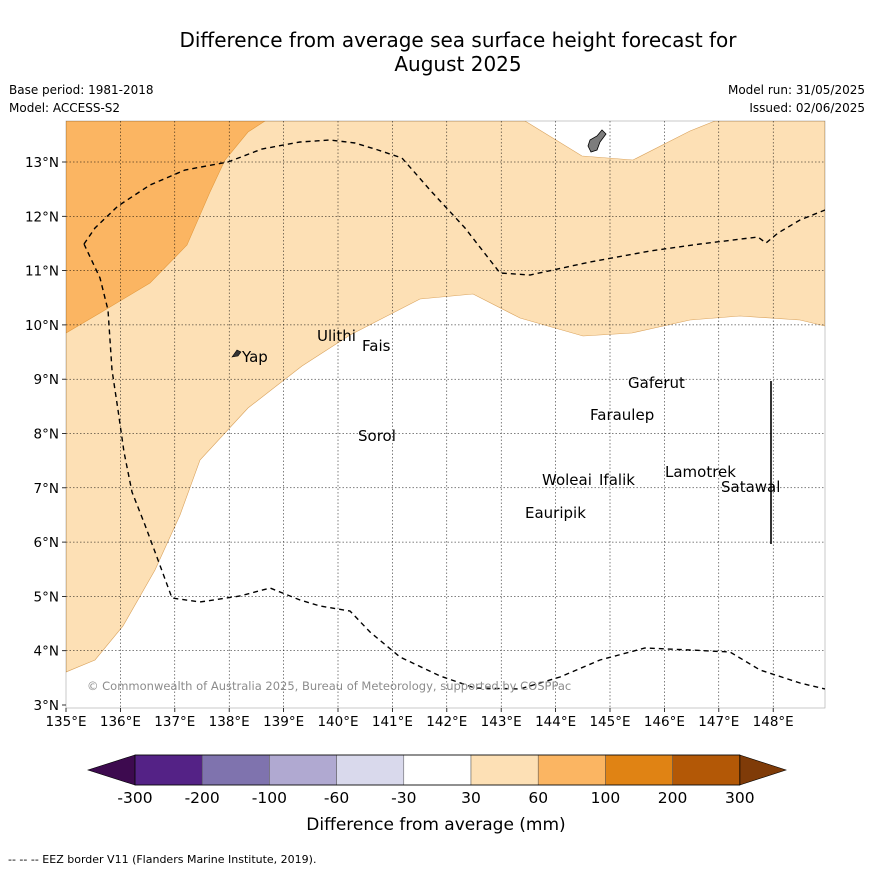  I want to click on lon-label: 138°E, so click(229, 722).